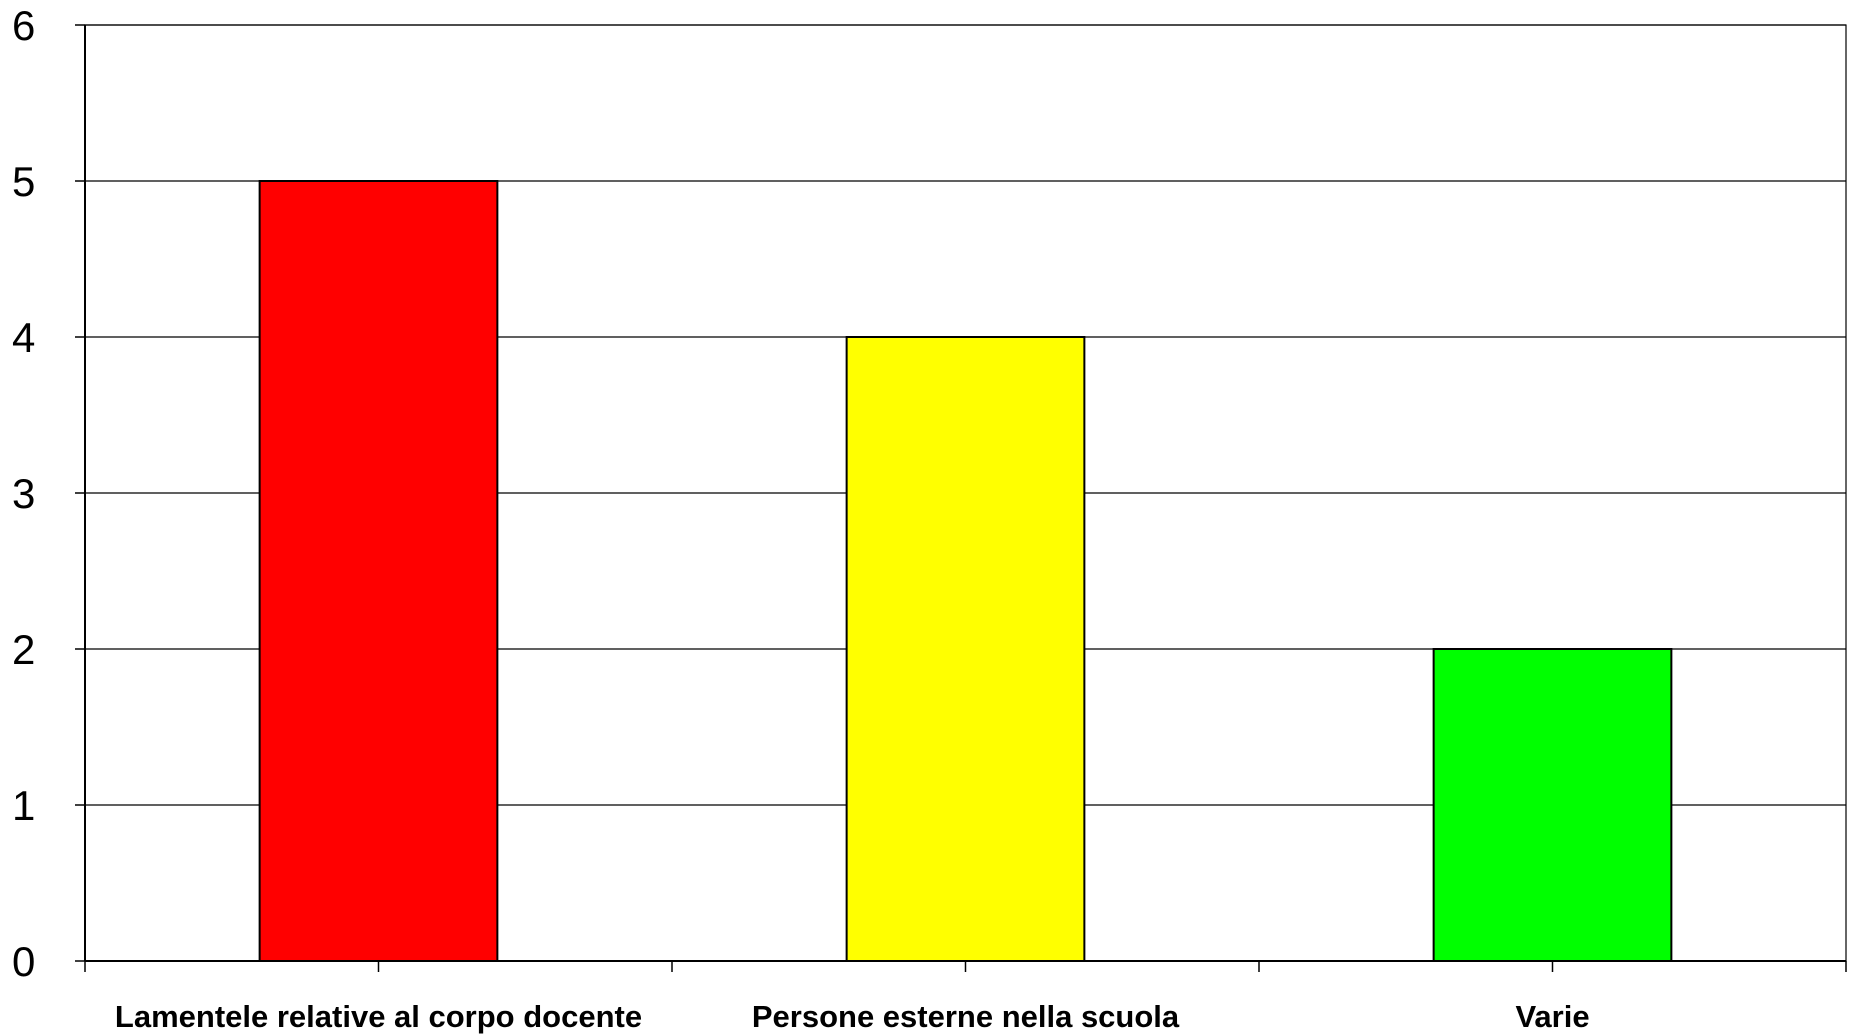  Describe the element at coordinates (1552, 1016) in the screenshot. I see `x-tick-label: Varie` at that location.